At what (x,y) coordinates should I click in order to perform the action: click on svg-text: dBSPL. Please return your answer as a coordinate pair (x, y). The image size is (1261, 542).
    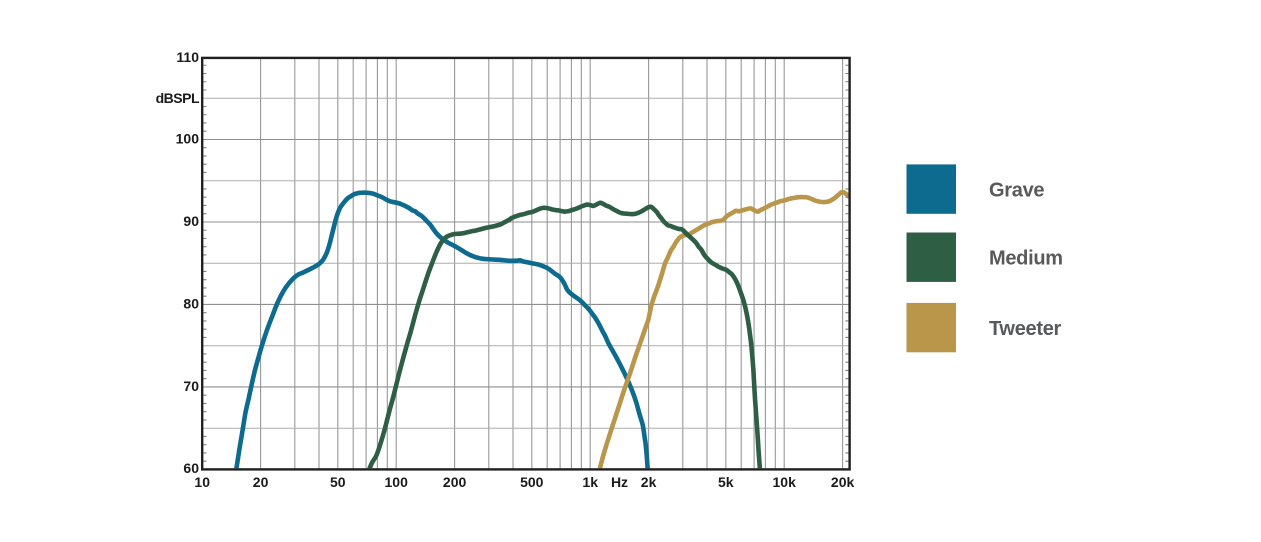
    Looking at the image, I should click on (178, 98).